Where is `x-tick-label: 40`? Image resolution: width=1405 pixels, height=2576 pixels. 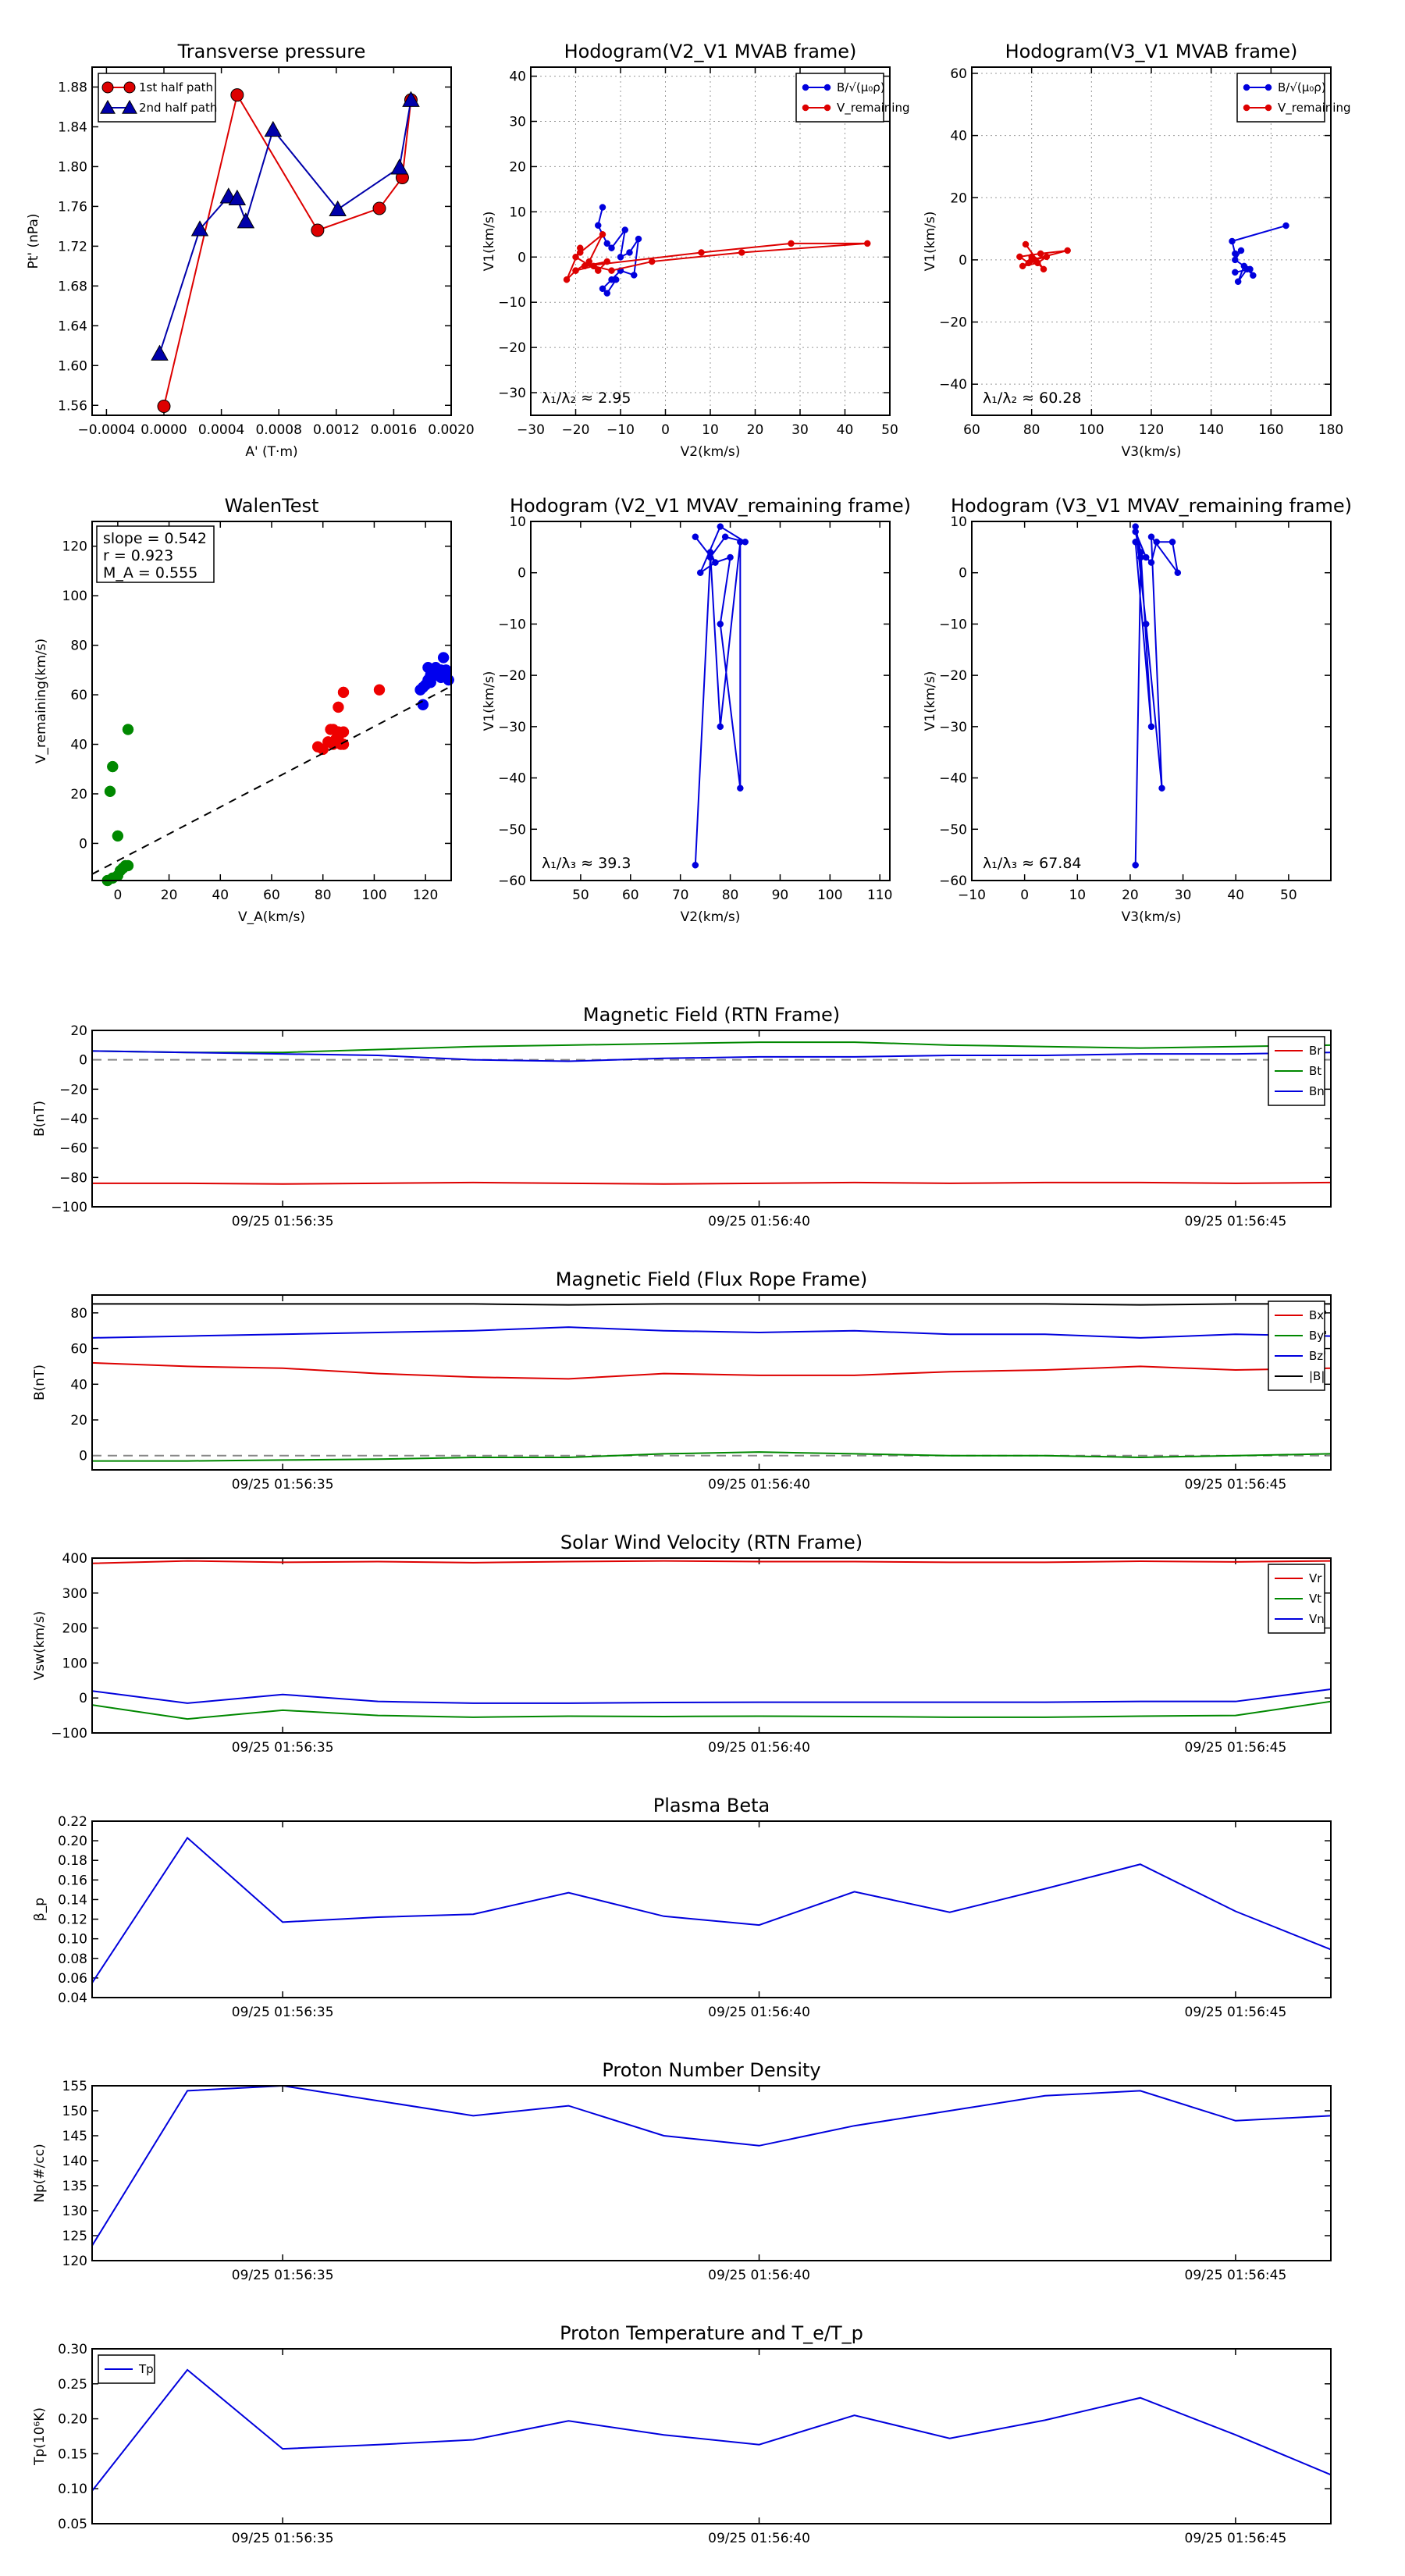 x-tick-label: 40 is located at coordinates (845, 430).